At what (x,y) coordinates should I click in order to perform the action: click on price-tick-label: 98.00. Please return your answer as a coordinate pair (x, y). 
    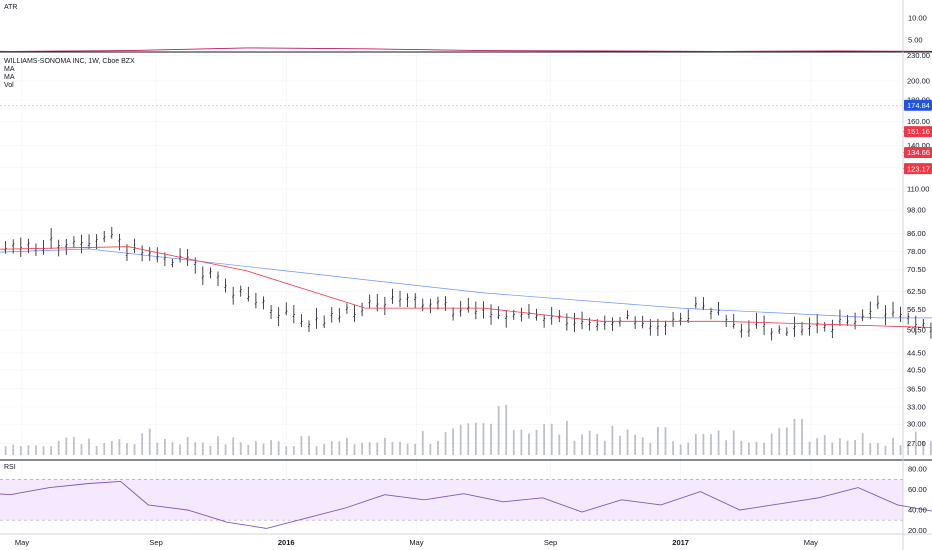
    Looking at the image, I should click on (916, 210).